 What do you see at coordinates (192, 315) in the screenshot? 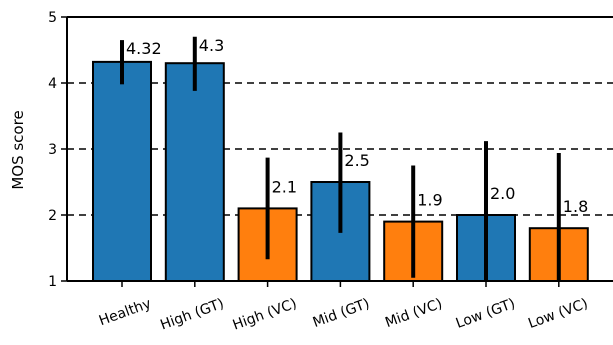
I see `x-tick-label: High (GT)` at bounding box center [192, 315].